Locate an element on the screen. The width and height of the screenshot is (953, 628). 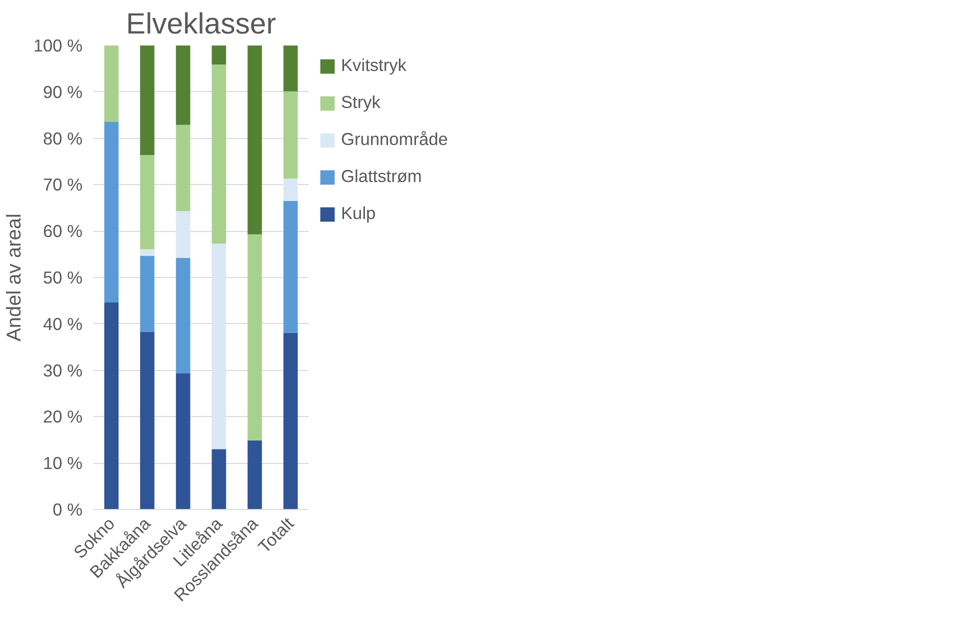
y-tick-label: 60 % is located at coordinates (63, 231).